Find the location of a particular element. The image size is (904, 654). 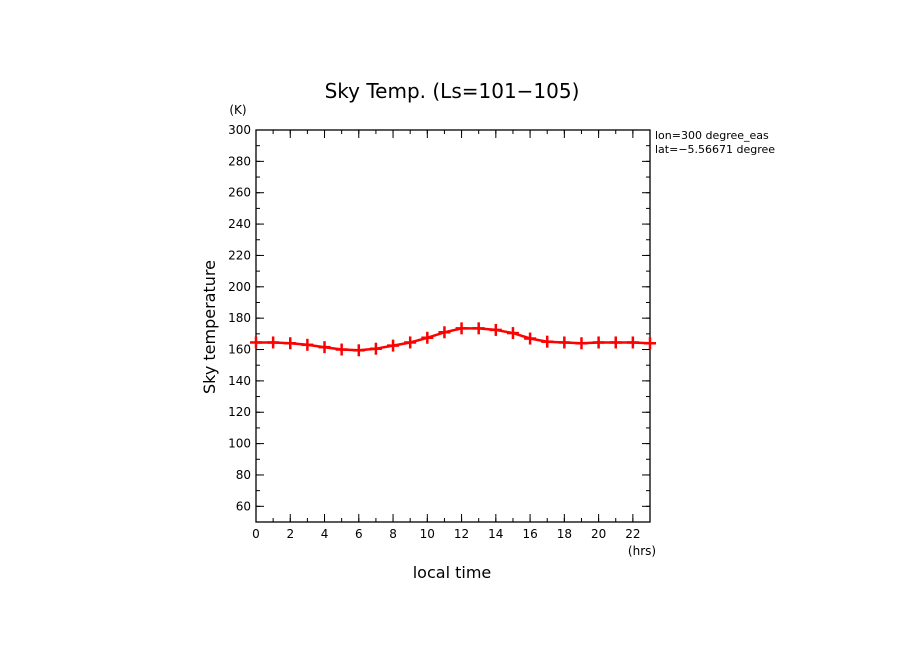

y-tick-label: 100 is located at coordinates (239, 444).